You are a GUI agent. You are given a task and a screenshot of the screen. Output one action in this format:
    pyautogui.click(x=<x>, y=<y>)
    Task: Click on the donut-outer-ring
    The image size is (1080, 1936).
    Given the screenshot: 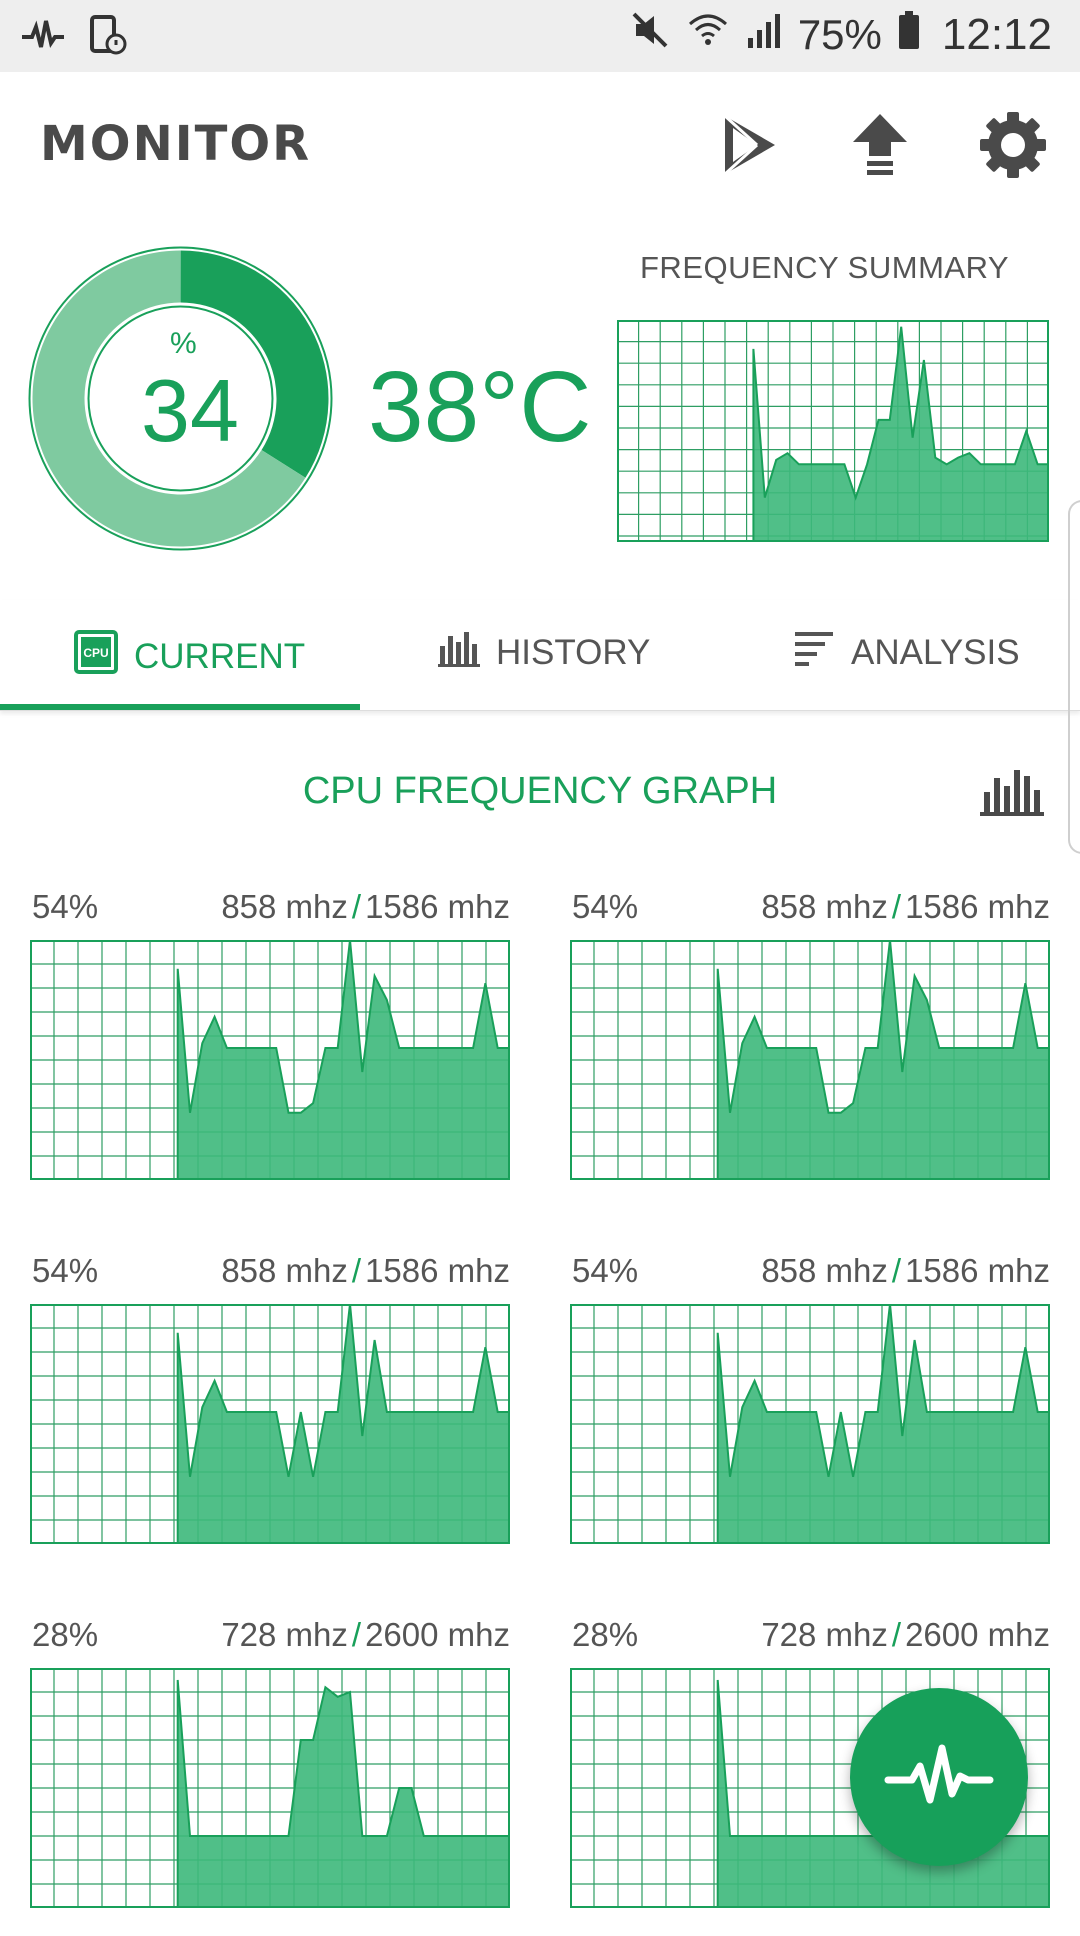 What is the action you would take?
    pyautogui.click(x=180, y=398)
    